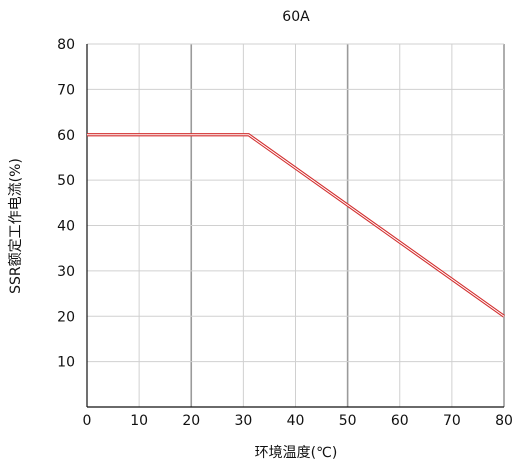 The height and width of the screenshot is (468, 516). What do you see at coordinates (66, 317) in the screenshot?
I see `y-tick-label-20: 20` at bounding box center [66, 317].